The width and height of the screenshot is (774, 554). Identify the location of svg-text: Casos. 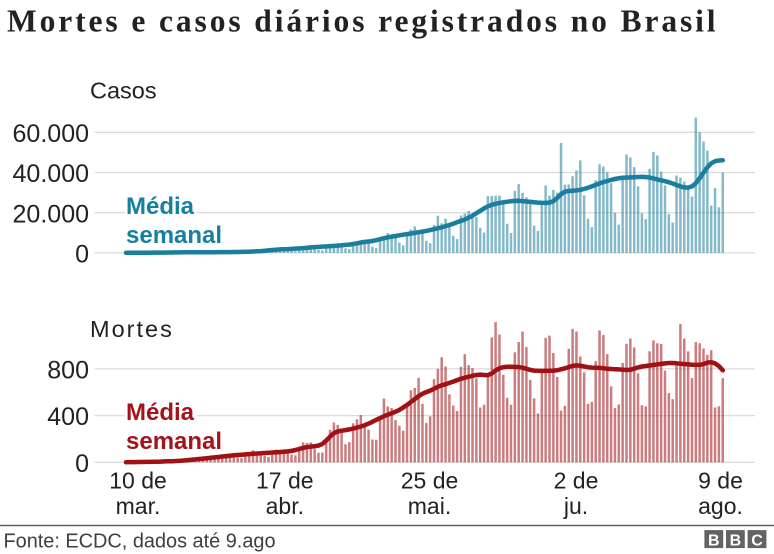
(123, 91).